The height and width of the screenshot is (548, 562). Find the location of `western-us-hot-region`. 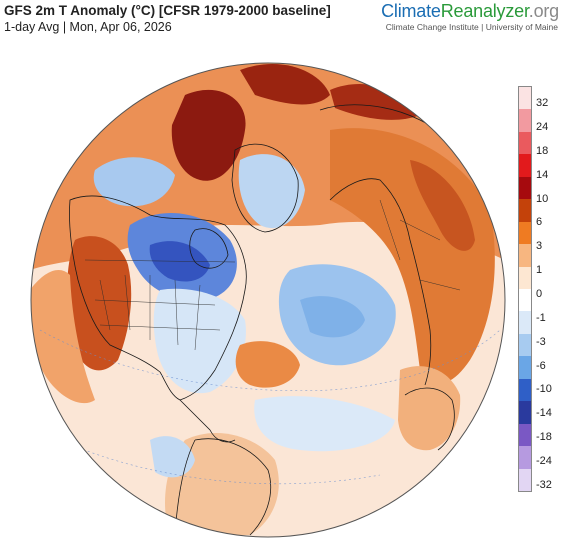

western-us-hot-region is located at coordinates (99, 303).